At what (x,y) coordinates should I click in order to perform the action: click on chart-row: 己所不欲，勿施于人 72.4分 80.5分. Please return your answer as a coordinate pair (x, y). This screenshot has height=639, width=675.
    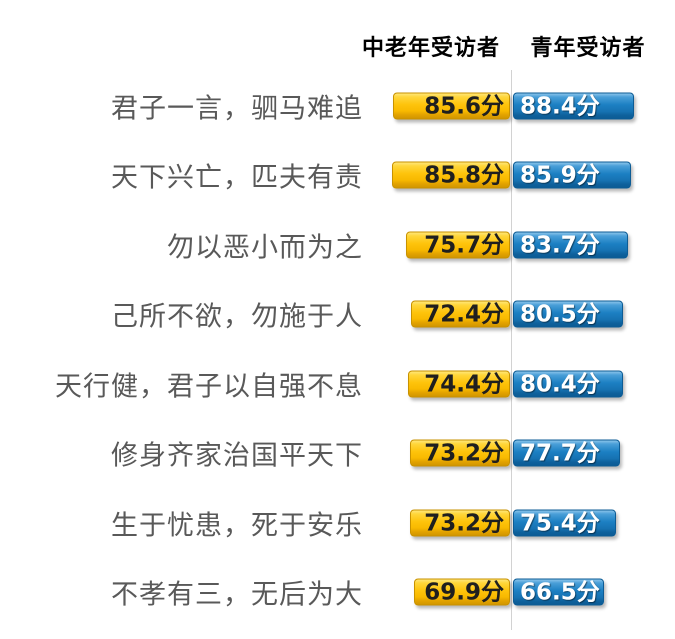
    Looking at the image, I should click on (337, 315).